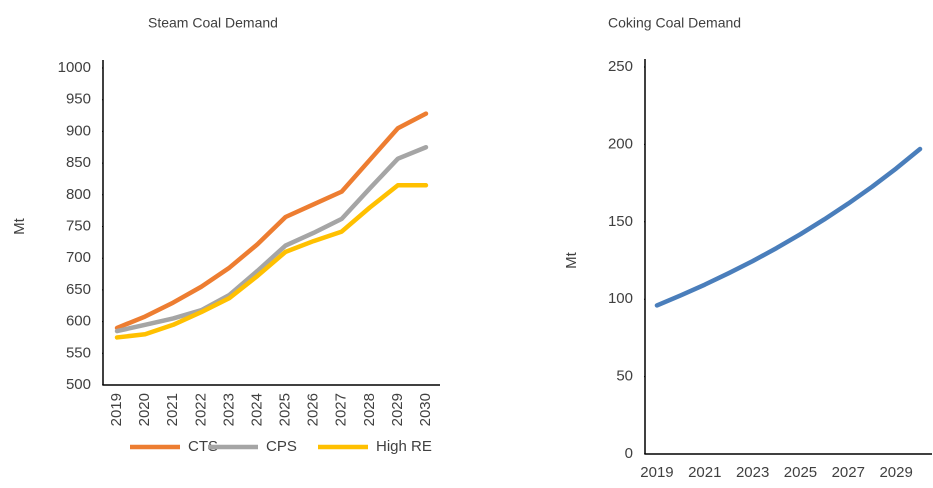 The height and width of the screenshot is (488, 933). I want to click on y-tick-label: 700, so click(78, 257).